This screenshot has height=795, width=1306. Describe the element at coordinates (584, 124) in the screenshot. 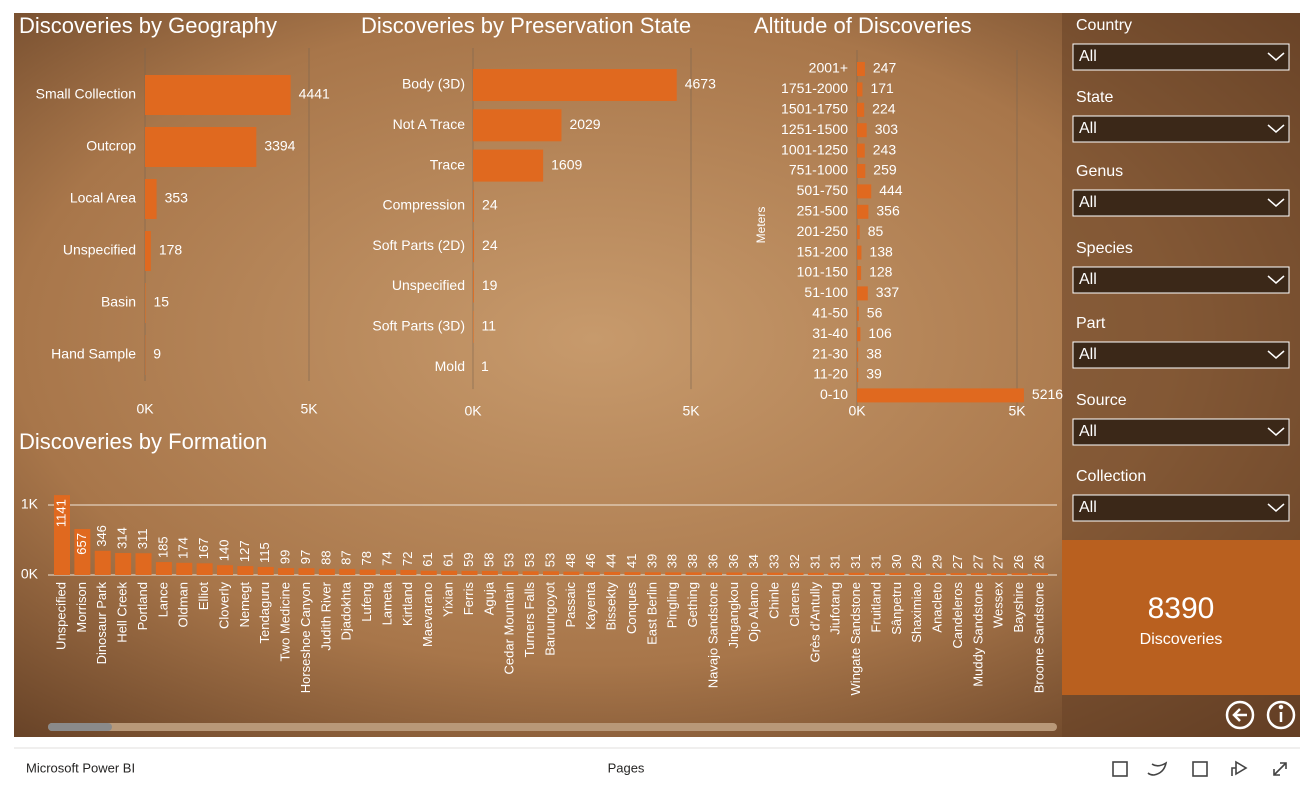

I see `data-label: 2029` at that location.